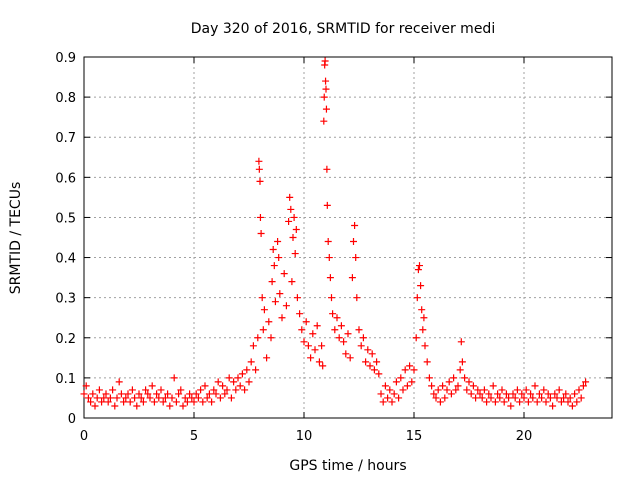 This screenshot has width=640, height=480. I want to click on x-axis-label: GPS time / hours, so click(347, 466).